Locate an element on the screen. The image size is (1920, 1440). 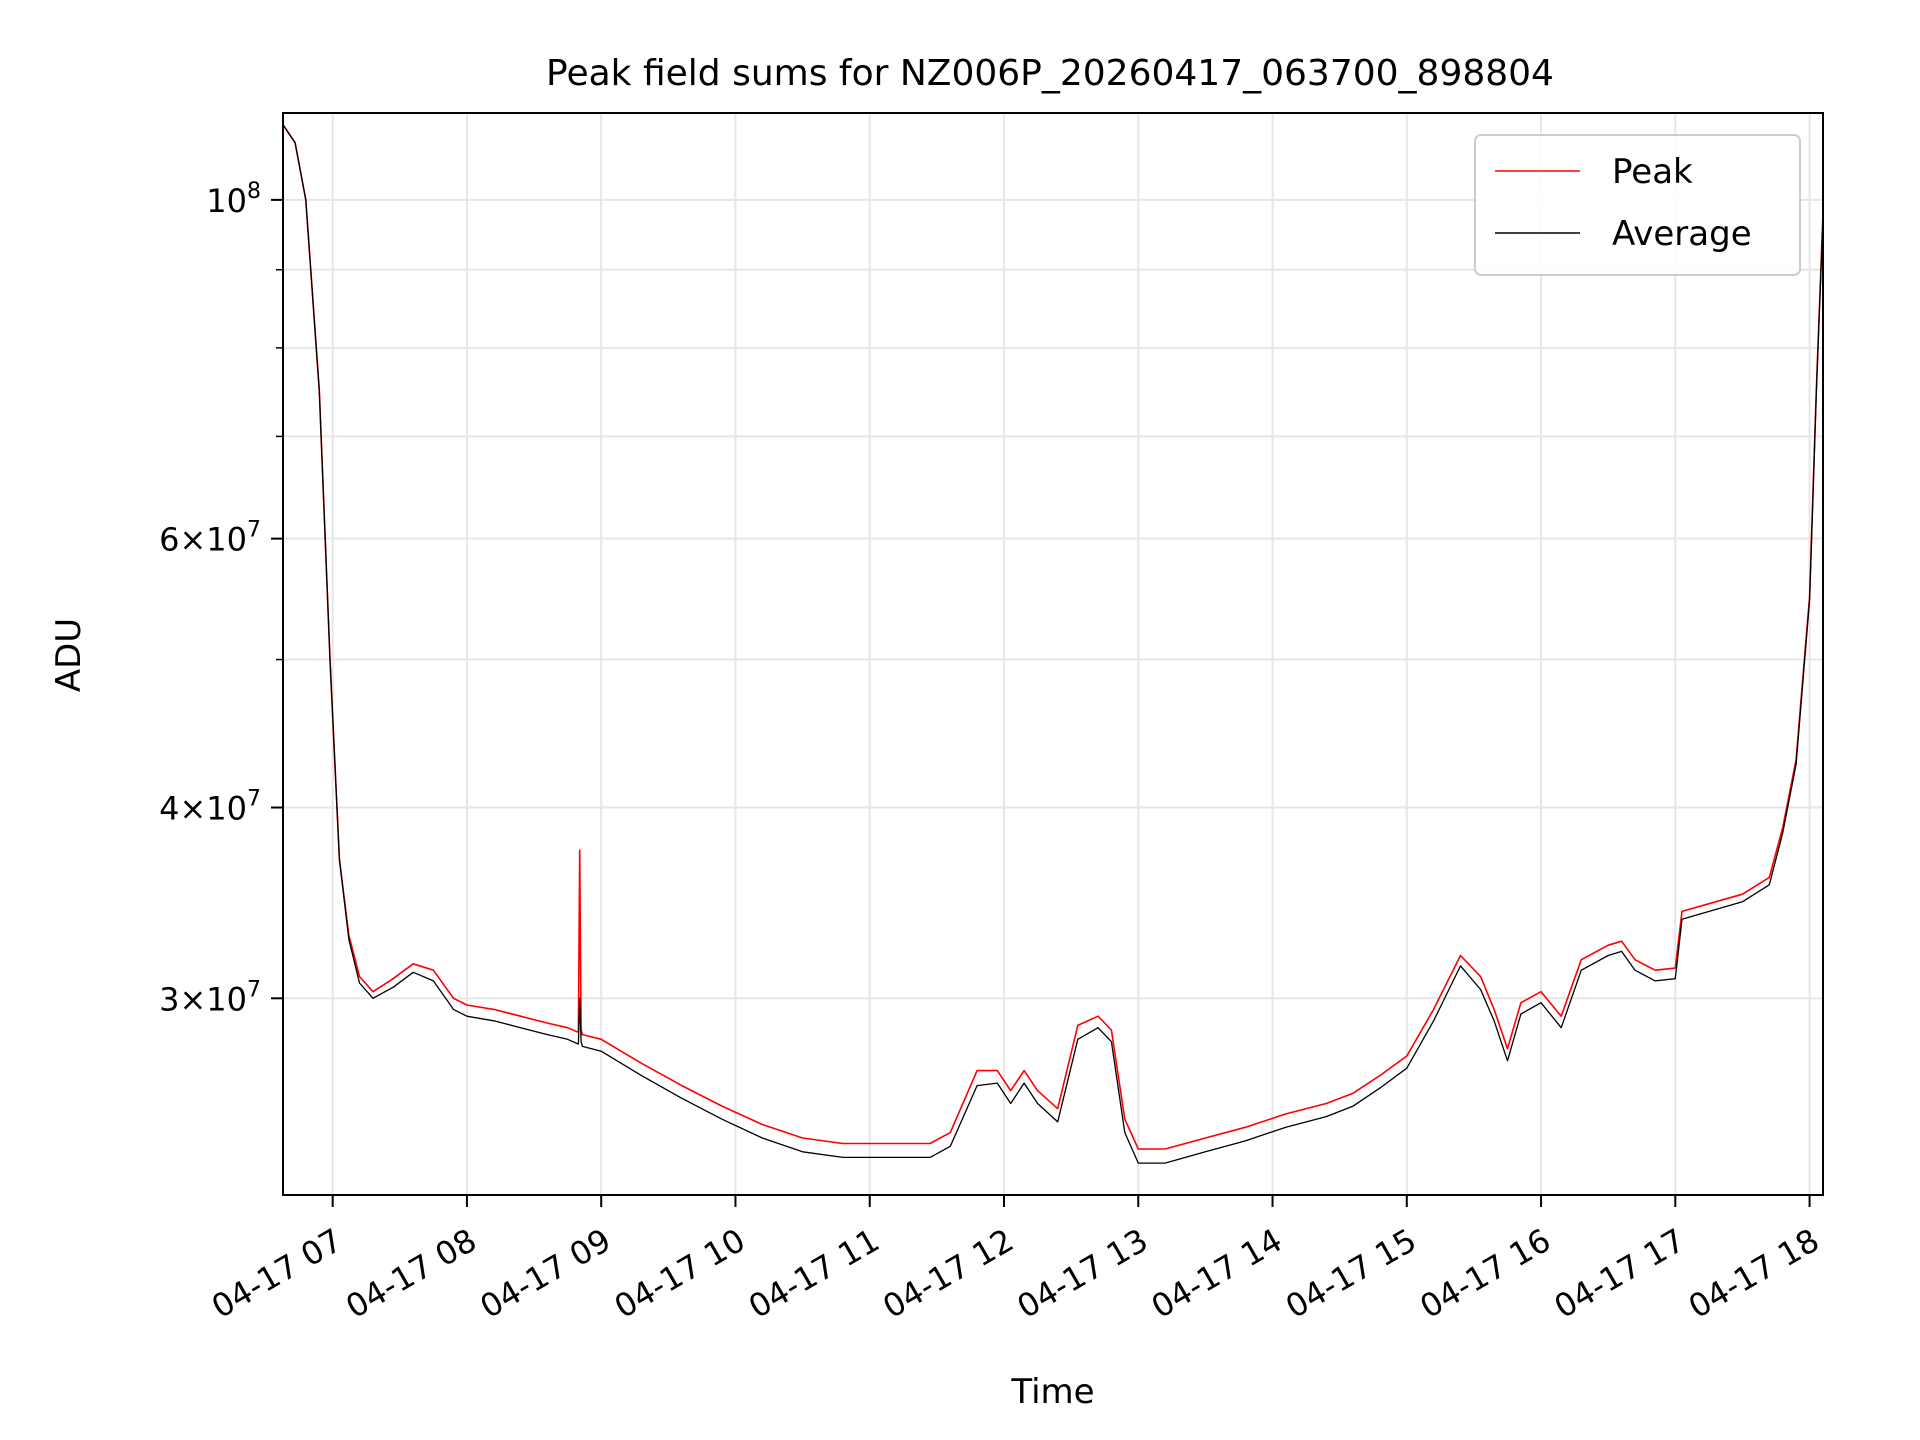
y-tick-label: 3×107 is located at coordinates (210, 997).